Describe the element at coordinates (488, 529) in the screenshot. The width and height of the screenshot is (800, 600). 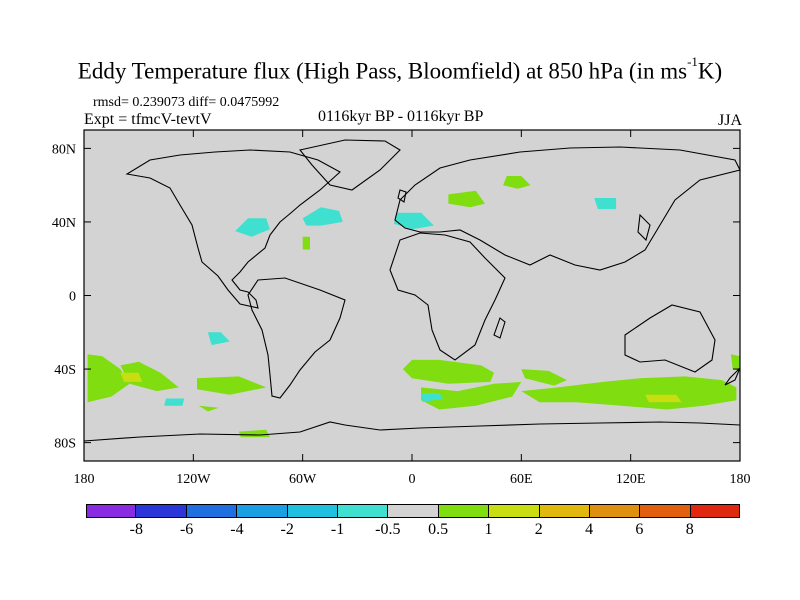
I see `colorbar-label: 1` at that location.